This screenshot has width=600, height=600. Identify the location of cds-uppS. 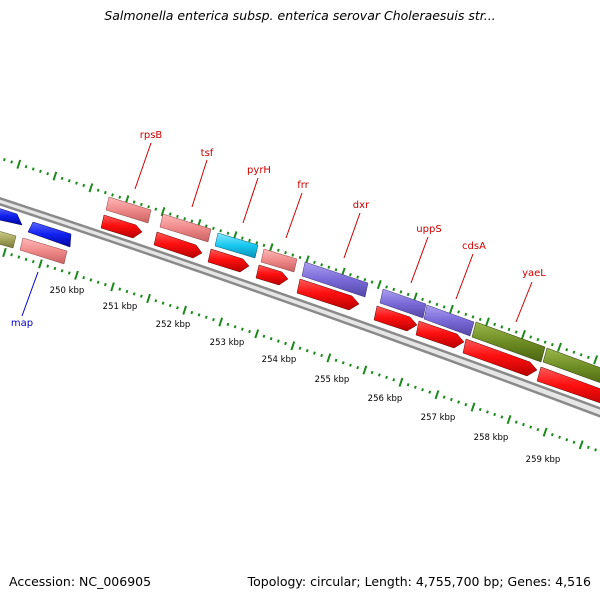
(395, 318).